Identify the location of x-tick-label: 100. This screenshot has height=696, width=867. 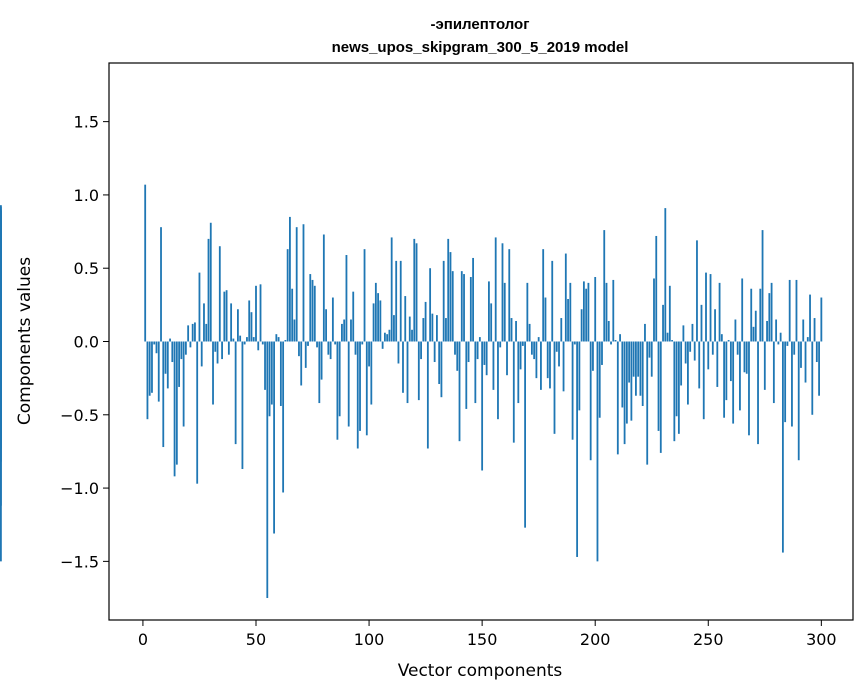
(369, 639).